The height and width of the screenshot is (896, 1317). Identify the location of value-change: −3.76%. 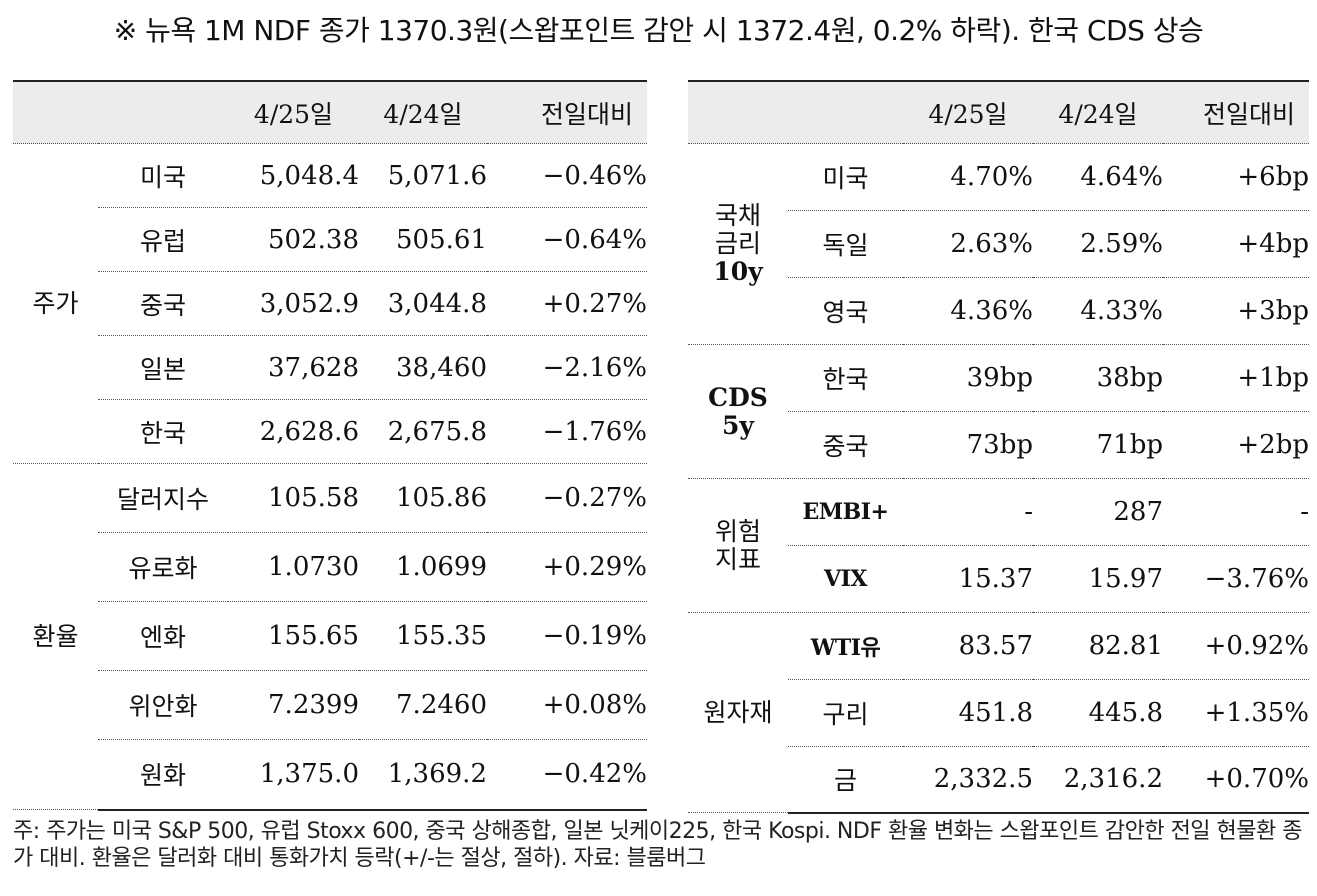
(1236, 579).